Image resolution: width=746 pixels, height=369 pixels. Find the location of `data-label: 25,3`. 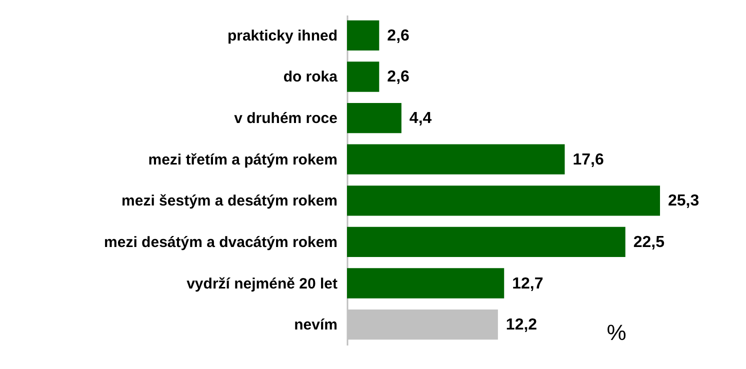

data-label: 25,3 is located at coordinates (684, 201).